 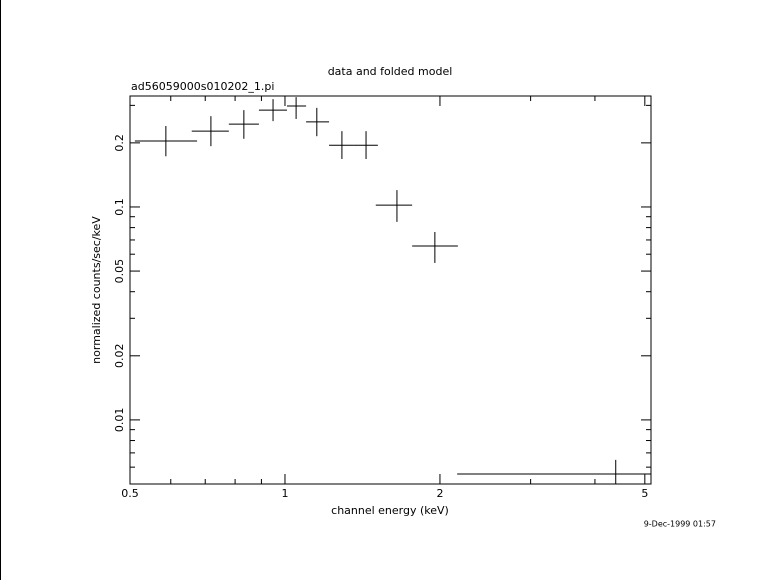 I want to click on x-tick-label: 0.5, so click(x=130, y=493).